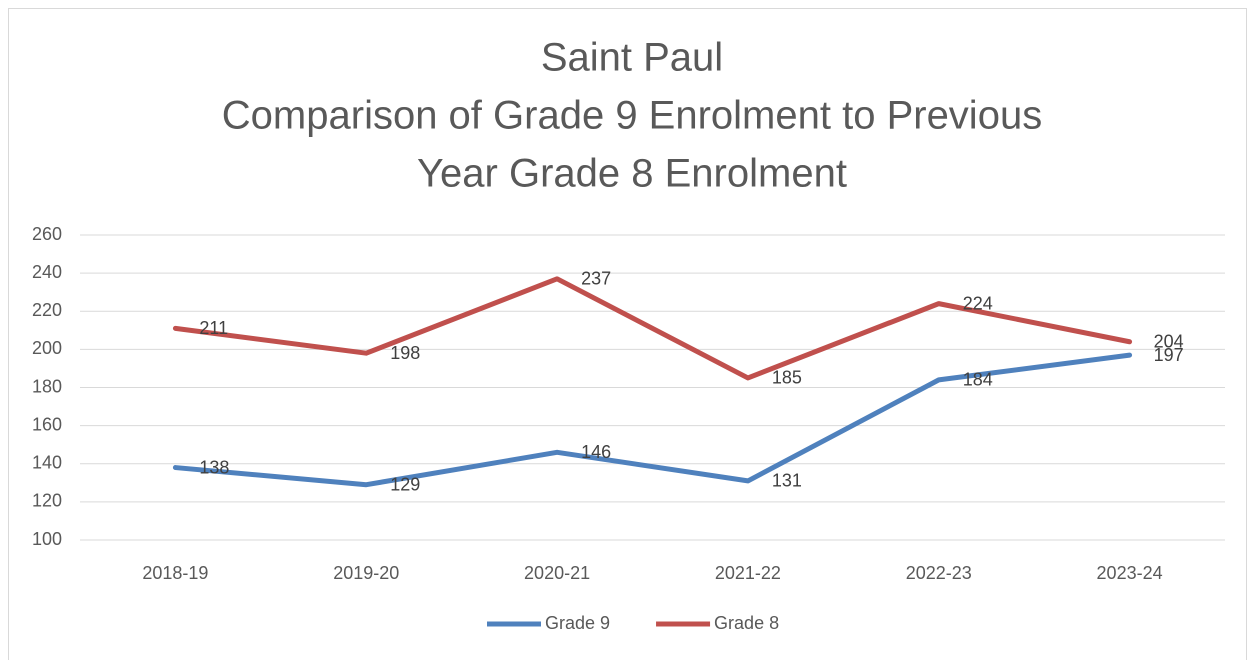 This screenshot has width=1252, height=660. What do you see at coordinates (1169, 355) in the screenshot?
I see `data-label: 197` at bounding box center [1169, 355].